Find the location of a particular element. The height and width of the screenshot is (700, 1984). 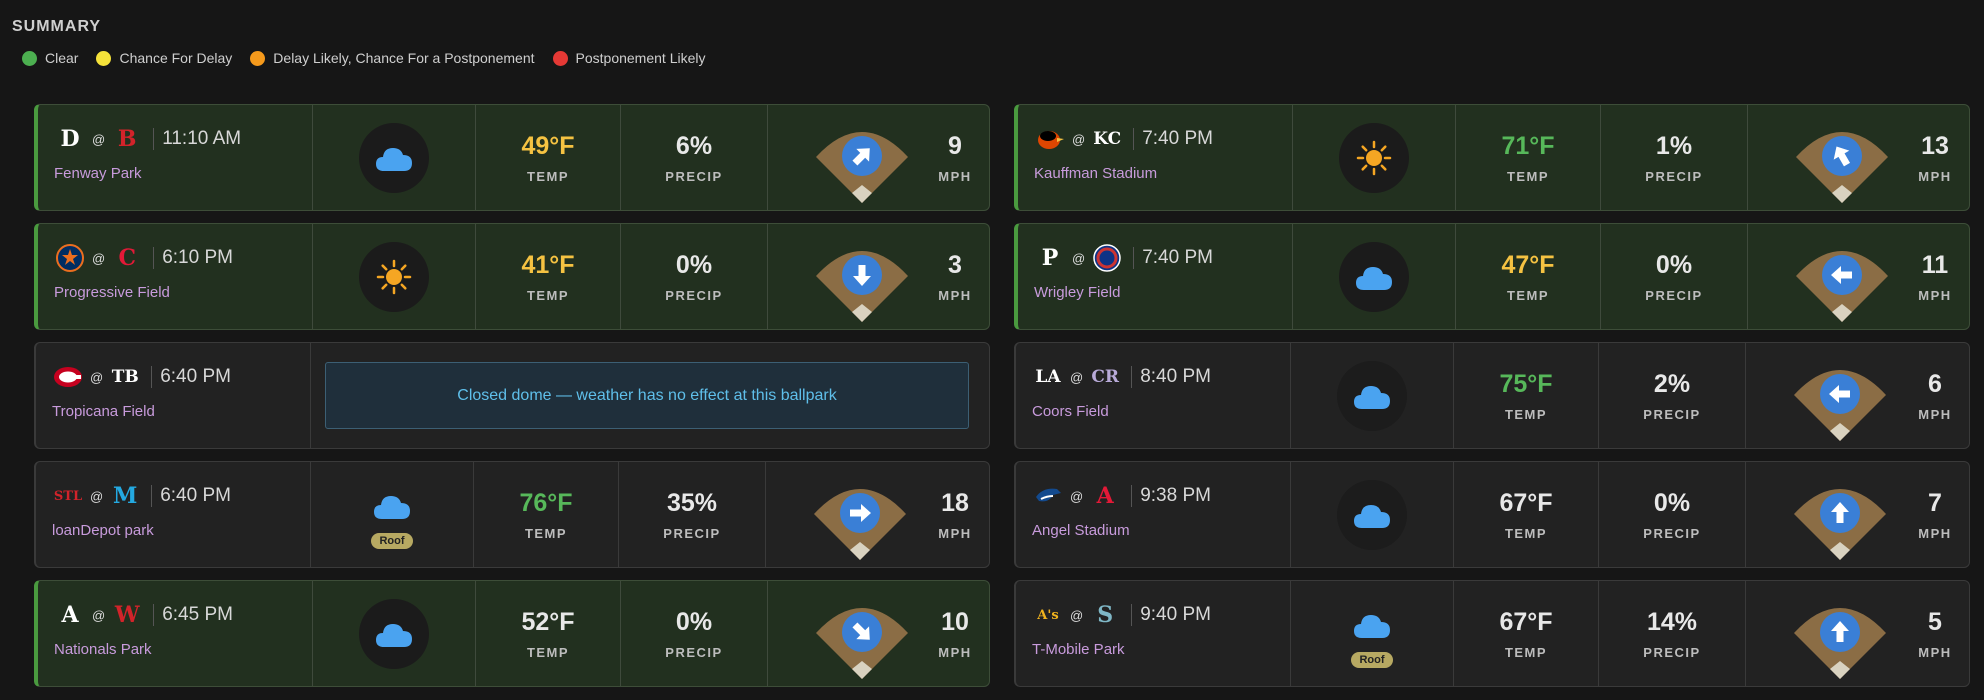

matchup: A's @ S 9:40 PM is located at coordinates (1161, 615).